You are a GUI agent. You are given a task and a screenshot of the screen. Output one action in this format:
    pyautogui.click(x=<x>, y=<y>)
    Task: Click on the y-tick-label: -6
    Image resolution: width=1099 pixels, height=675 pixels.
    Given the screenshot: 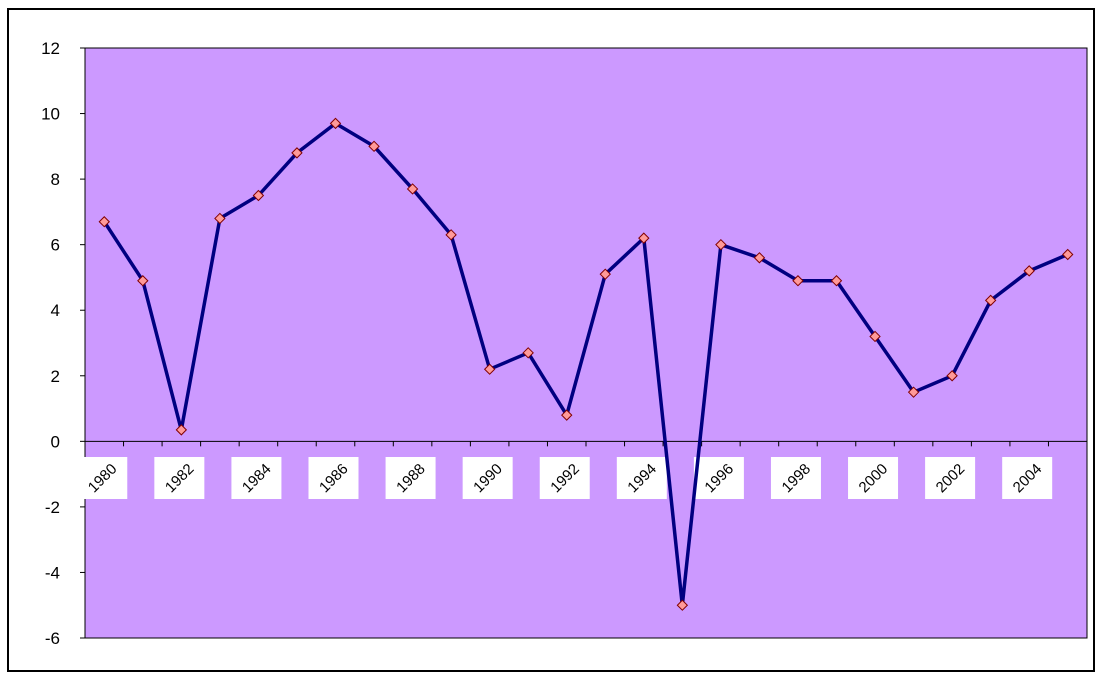 What is the action you would take?
    pyautogui.click(x=52, y=638)
    